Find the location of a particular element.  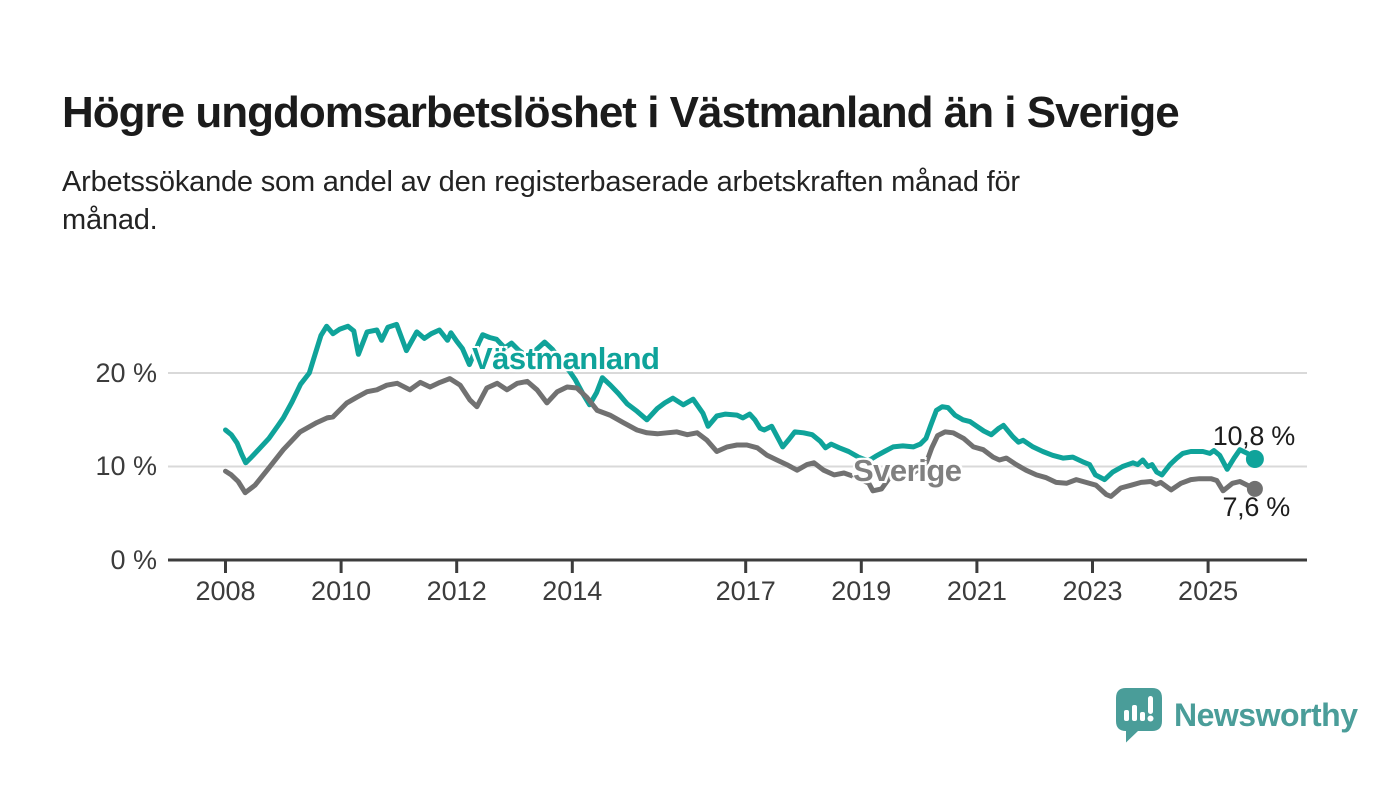

y-axis-label-10: 10 % is located at coordinates (126, 466).